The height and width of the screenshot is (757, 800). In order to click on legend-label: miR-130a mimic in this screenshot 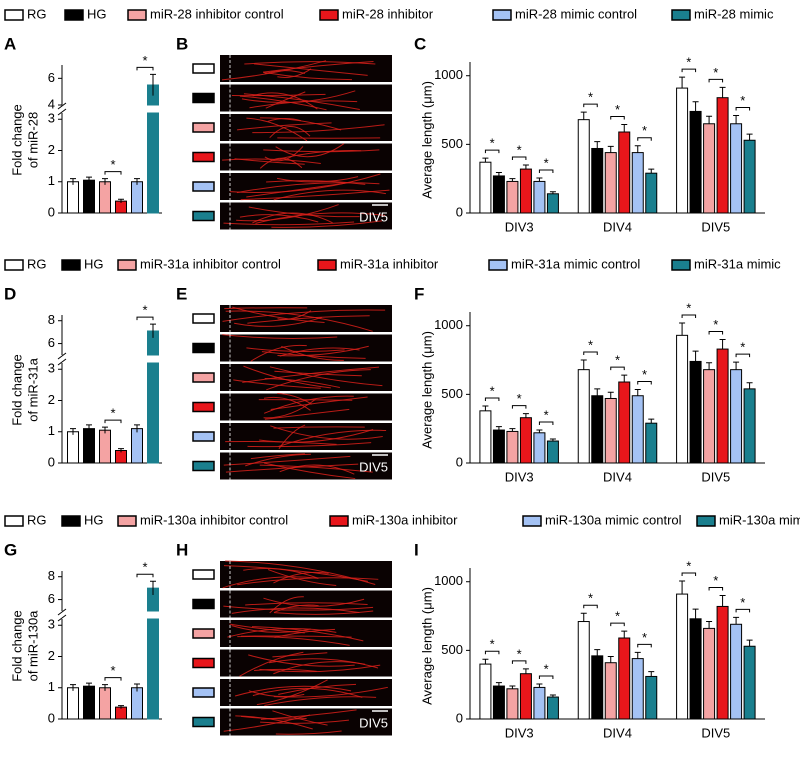, I will do `click(759, 519)`.